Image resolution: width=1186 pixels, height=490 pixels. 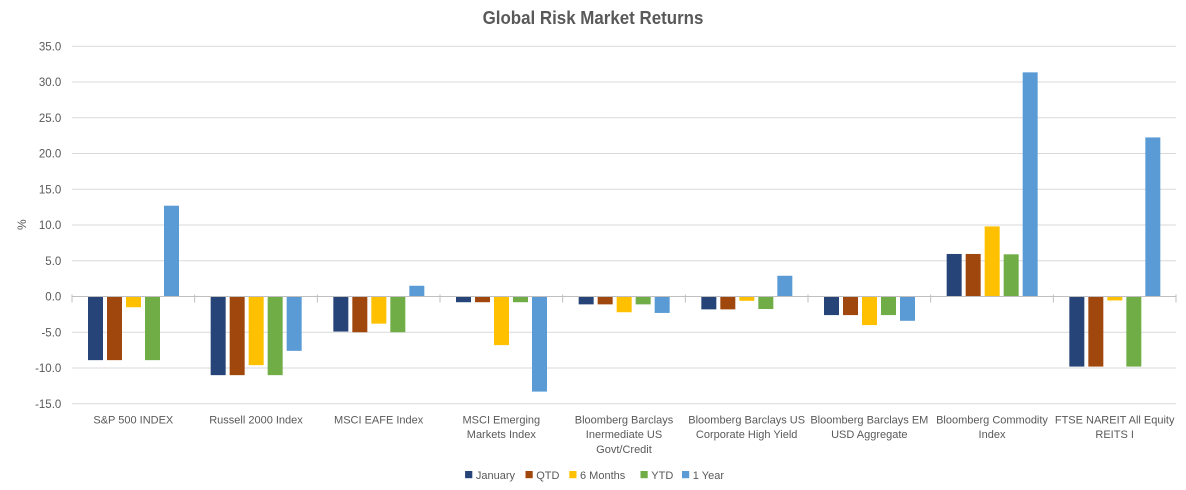 I want to click on svg-text: YTD, so click(x=662, y=476).